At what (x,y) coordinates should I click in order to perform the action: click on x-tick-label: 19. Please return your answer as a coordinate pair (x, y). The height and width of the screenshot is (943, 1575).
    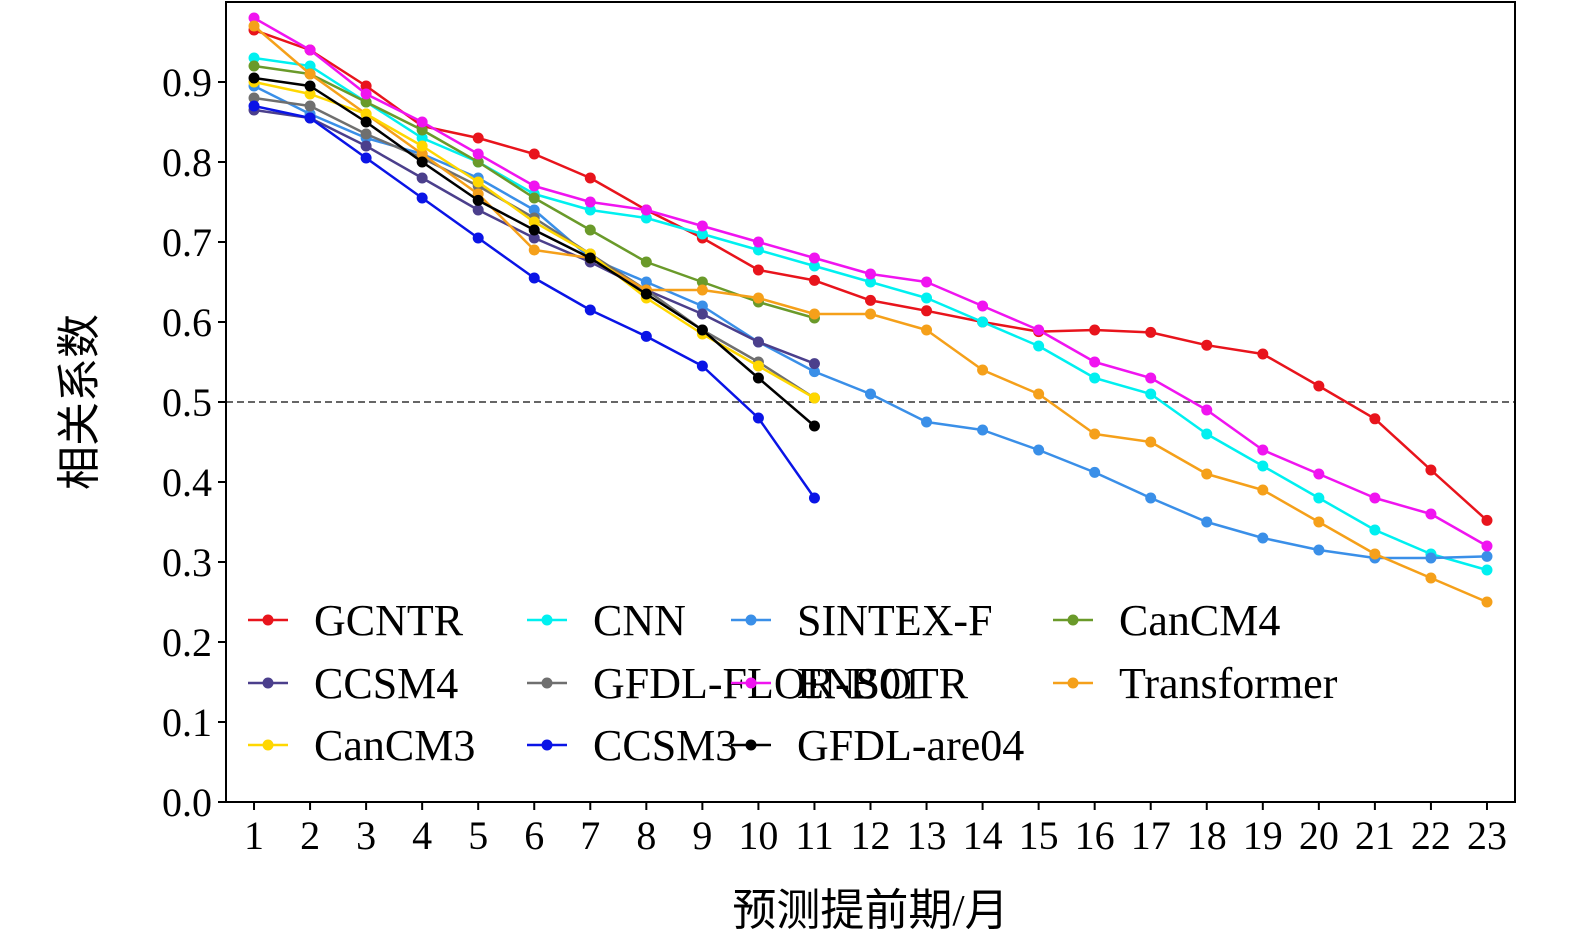
    Looking at the image, I should click on (1263, 835).